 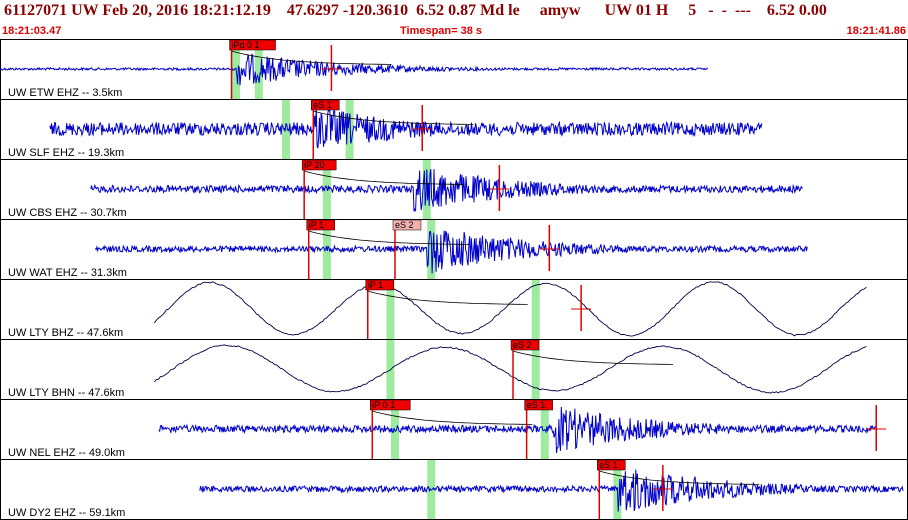 I want to click on start-time: 18:21:03.47, so click(x=32, y=31).